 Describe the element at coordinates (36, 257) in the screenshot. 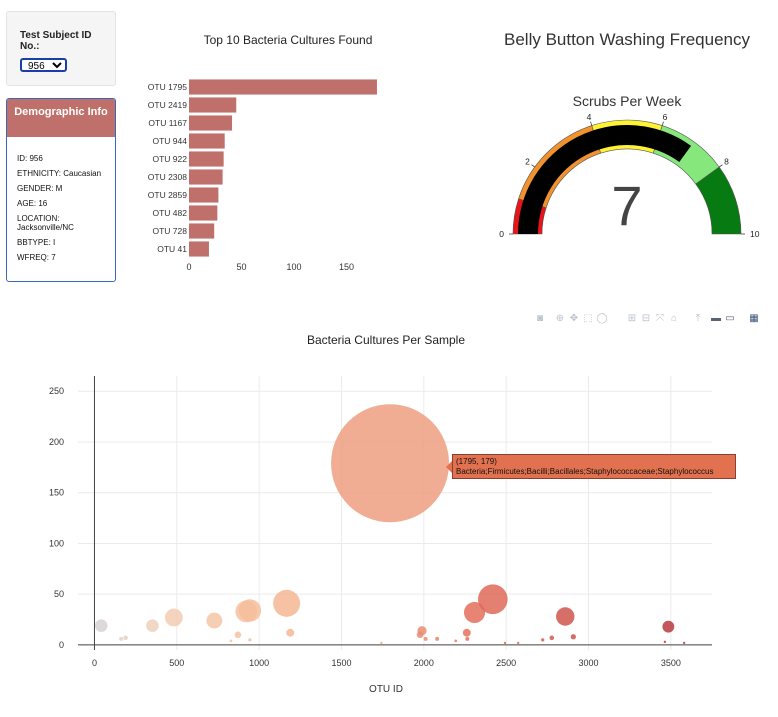

I see `demographic-row: WFREQ: 7` at that location.